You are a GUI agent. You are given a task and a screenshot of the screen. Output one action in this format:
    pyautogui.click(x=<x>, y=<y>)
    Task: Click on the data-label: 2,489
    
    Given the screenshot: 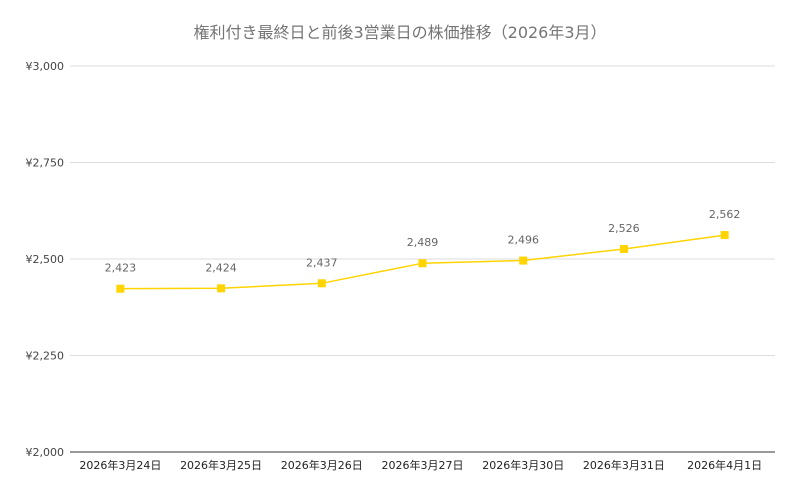 What is the action you would take?
    pyautogui.click(x=423, y=242)
    